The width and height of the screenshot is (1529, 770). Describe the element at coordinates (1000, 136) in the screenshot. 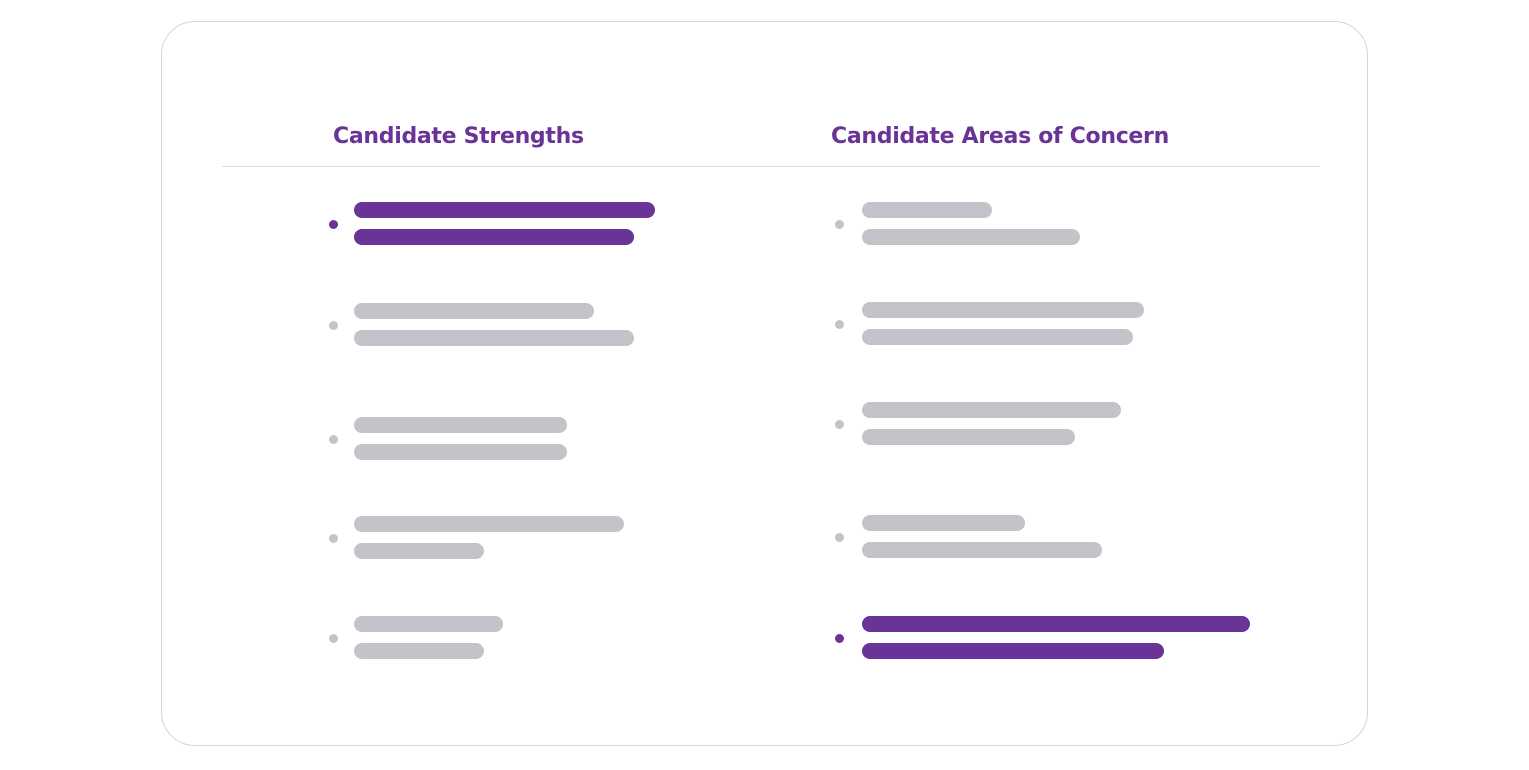

I see `concerns-heading: Candidate Areas of Concern` at that location.